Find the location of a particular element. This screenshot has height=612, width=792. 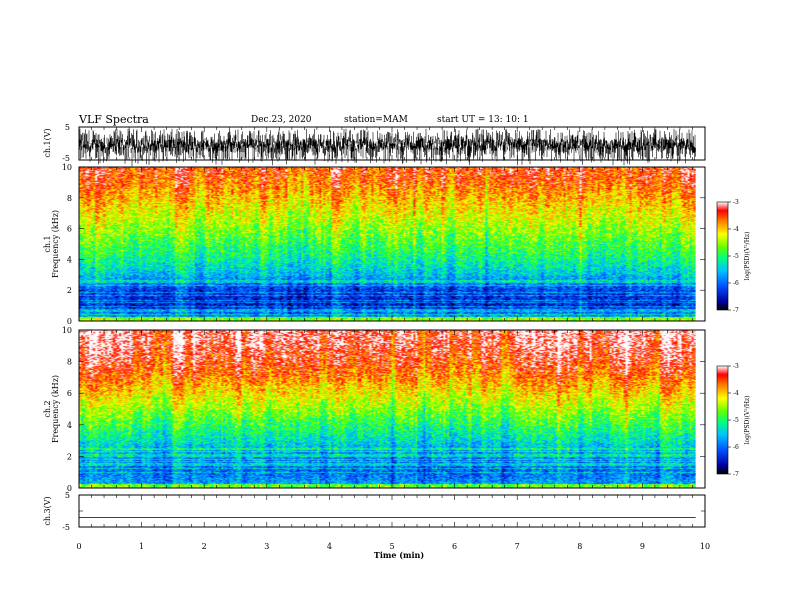

station-label: station=MAM is located at coordinates (376, 120).